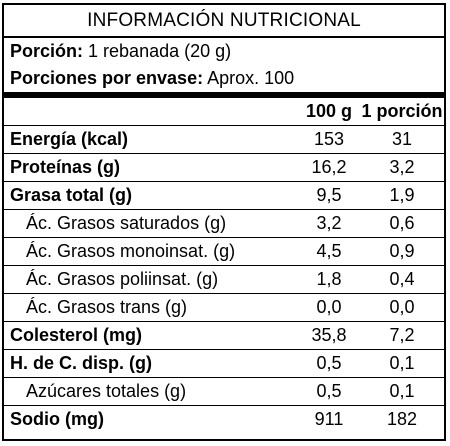 Image resolution: width=450 pixels, height=446 pixels. Describe the element at coordinates (71, 195) in the screenshot. I see `nutrient-name: Grasa total (g)` at that location.